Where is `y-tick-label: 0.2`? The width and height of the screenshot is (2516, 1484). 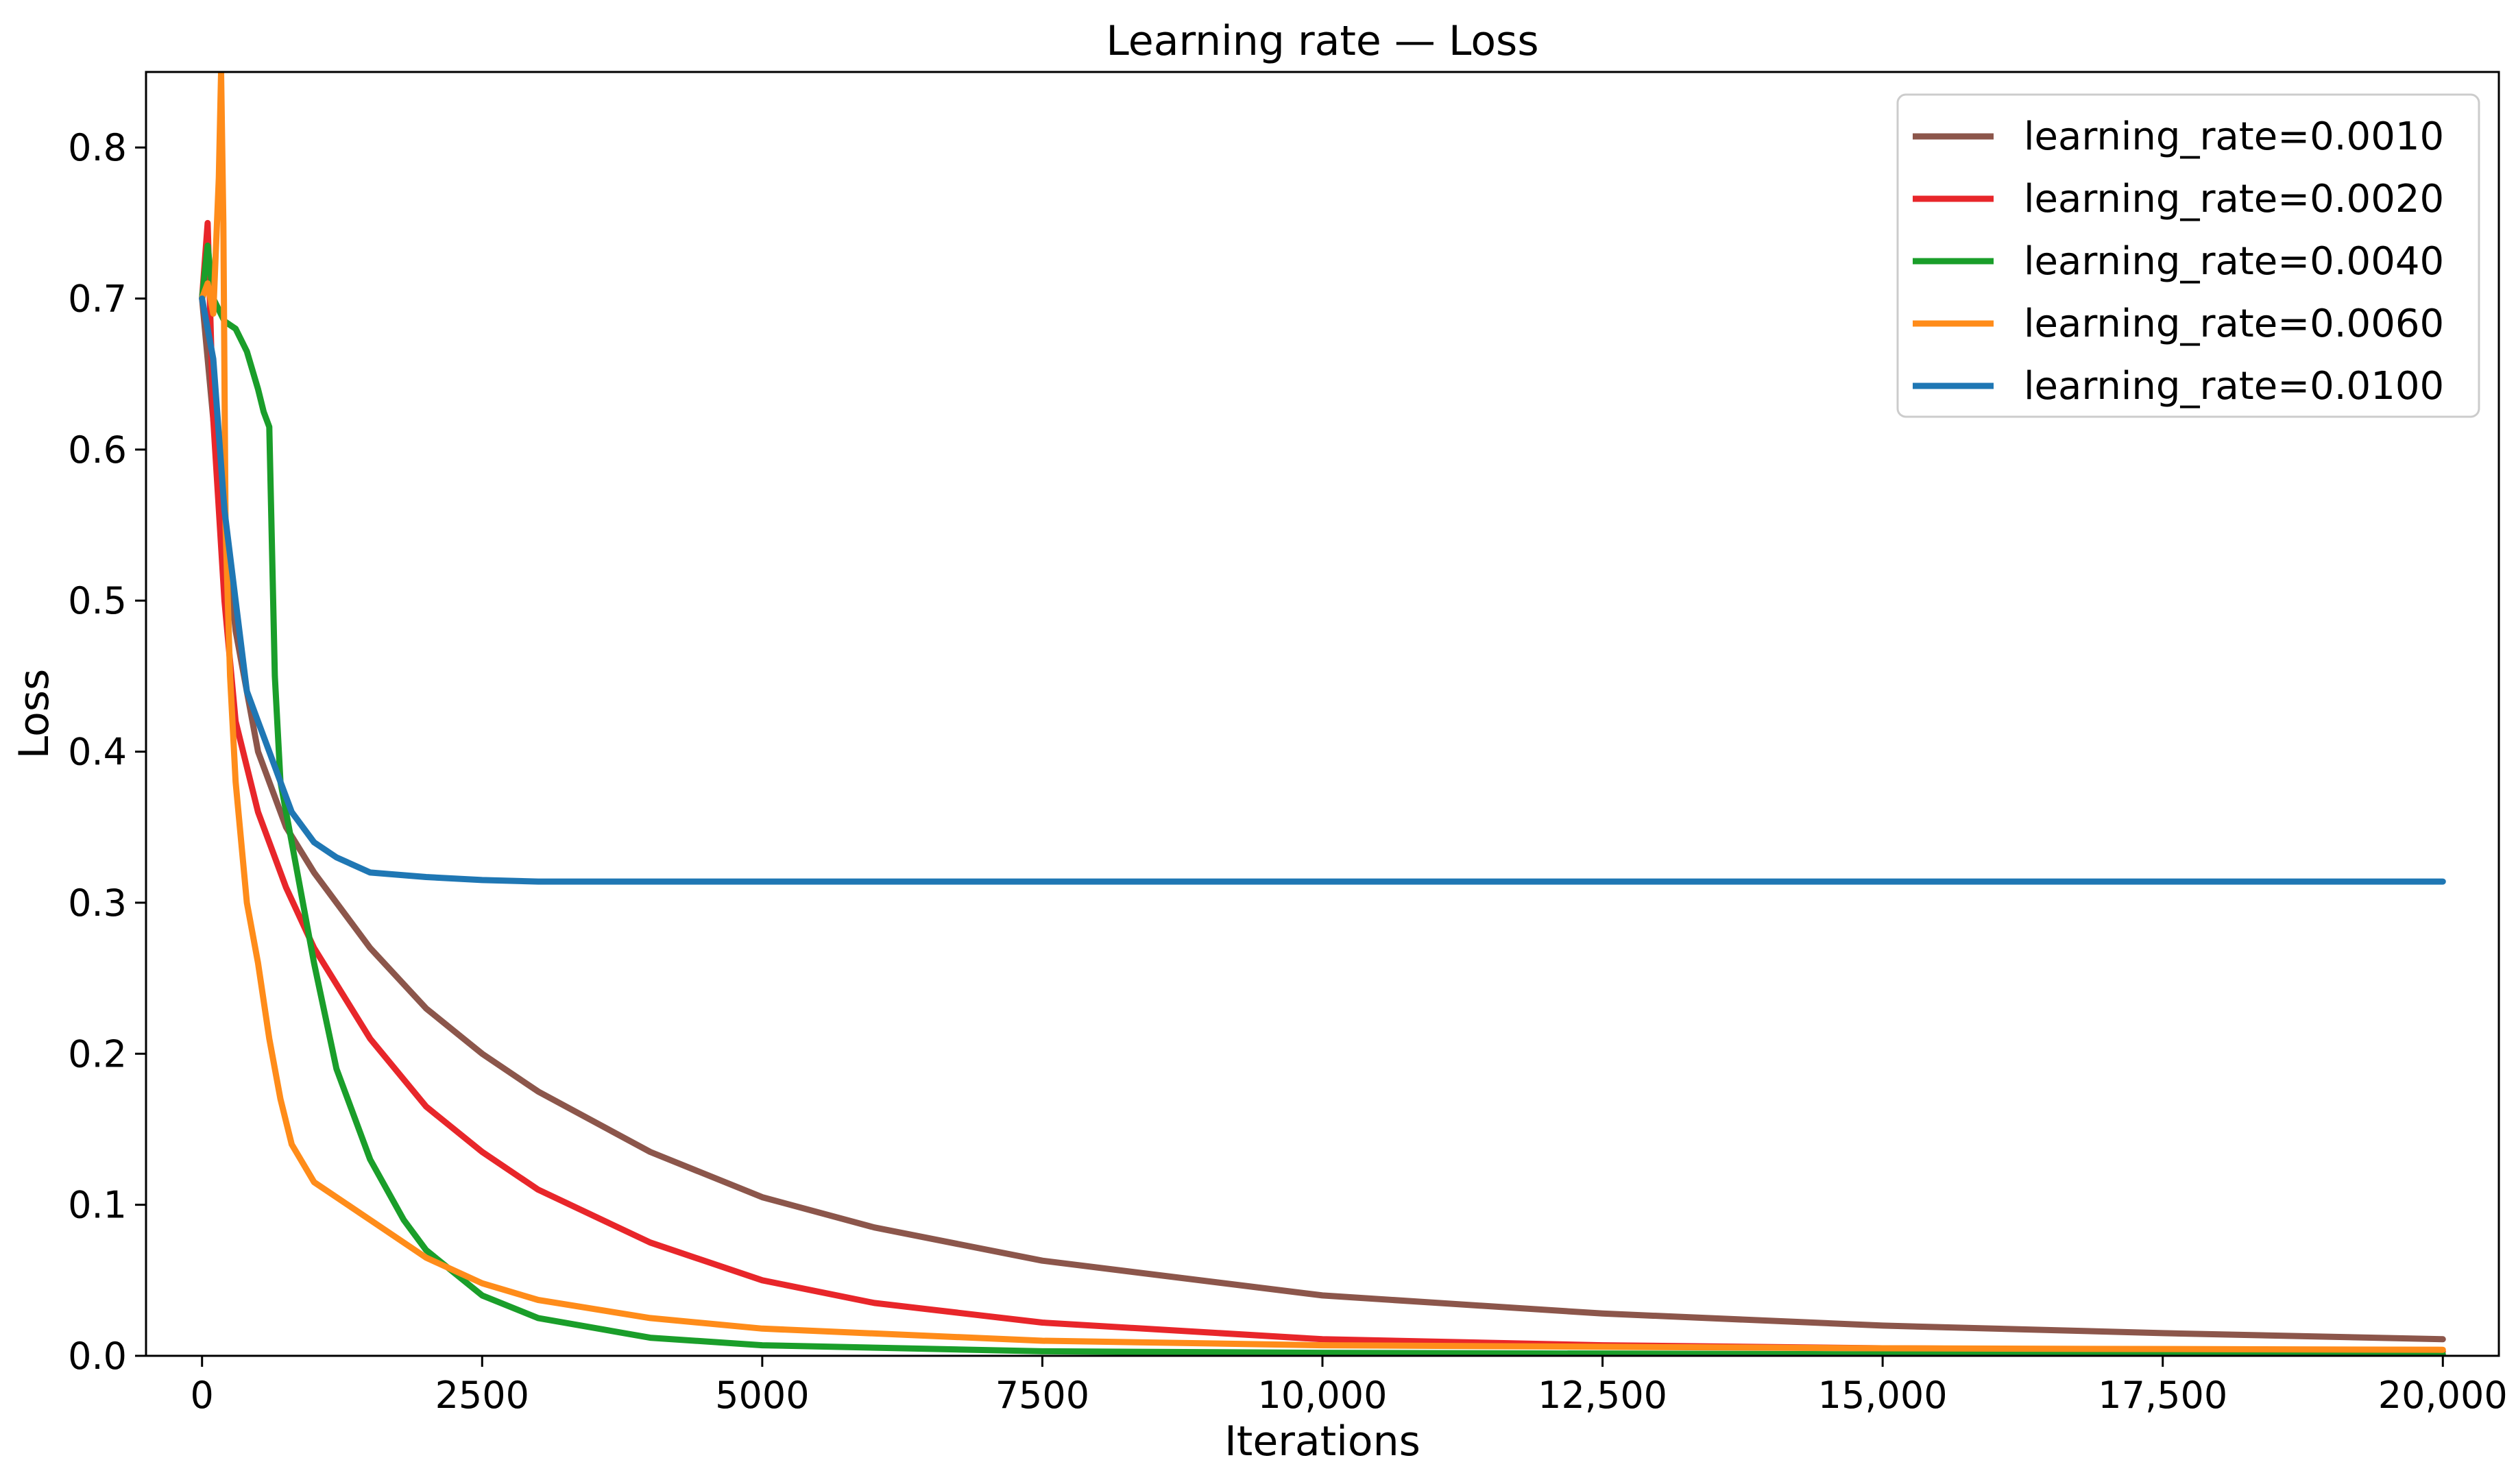 y-tick-label: 0.2 is located at coordinates (97, 1053).